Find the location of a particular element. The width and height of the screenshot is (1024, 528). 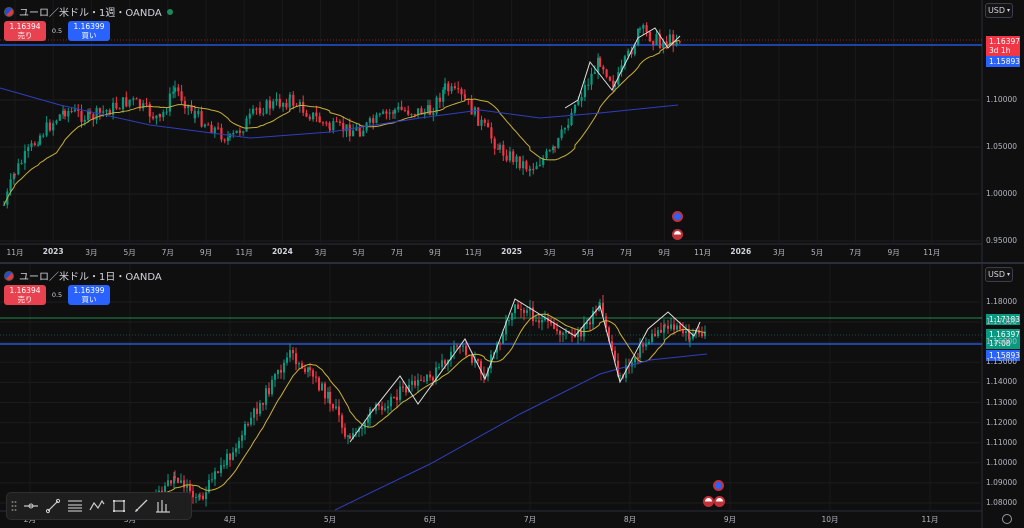

time-tick-label: 2025 is located at coordinates (512, 251).